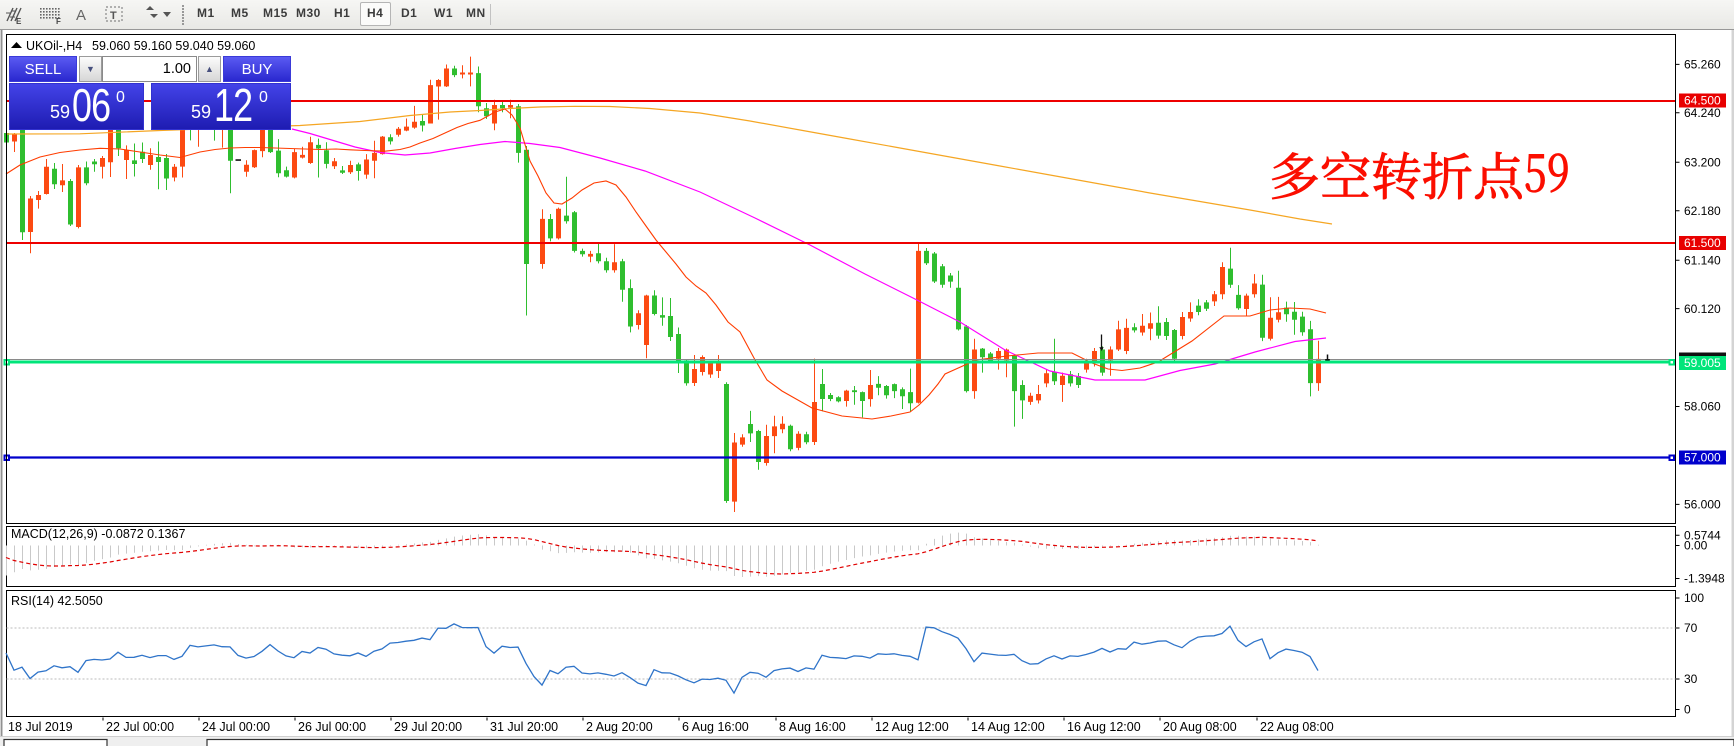 The height and width of the screenshot is (746, 1734). What do you see at coordinates (1200, 727) in the screenshot?
I see `svg-text: 20 Aug 08:00` at bounding box center [1200, 727].